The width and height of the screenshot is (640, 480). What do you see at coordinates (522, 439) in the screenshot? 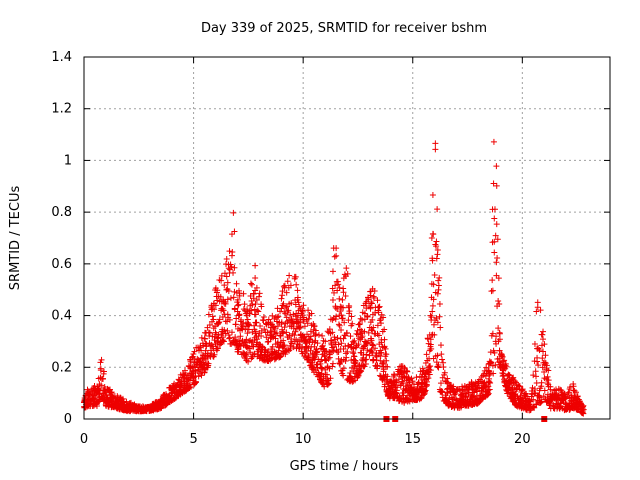
I see `x-tick-label: 20` at bounding box center [522, 439].